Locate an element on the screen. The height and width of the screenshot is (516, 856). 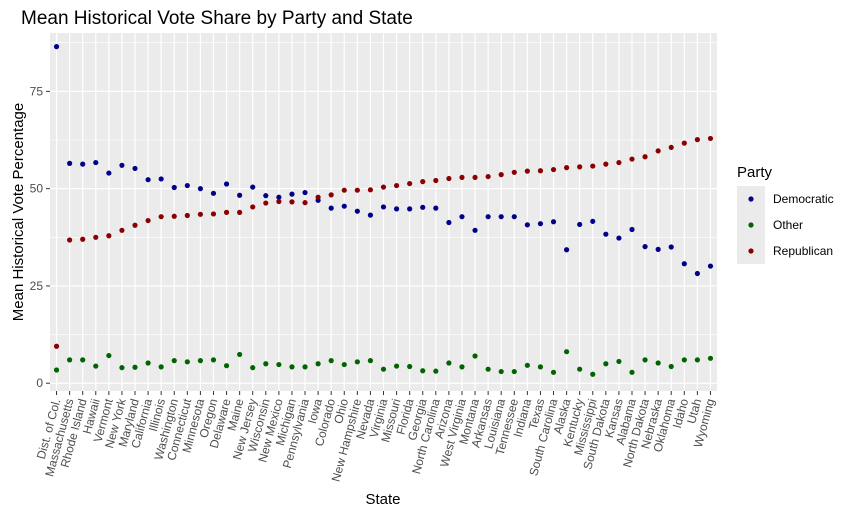
legend-key-republican is located at coordinates (750, 250).